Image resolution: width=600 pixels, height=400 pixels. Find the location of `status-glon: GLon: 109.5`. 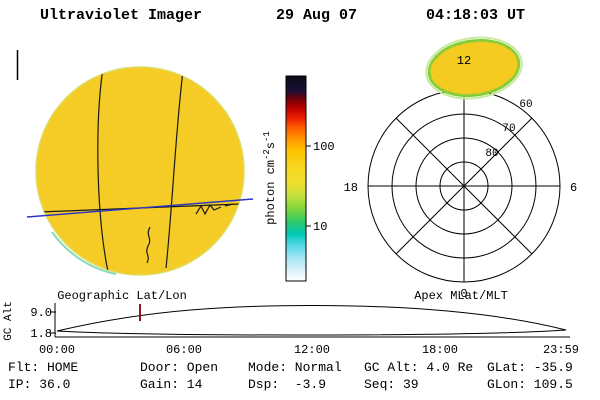

status-glon: GLon: 109.5 is located at coordinates (530, 384).